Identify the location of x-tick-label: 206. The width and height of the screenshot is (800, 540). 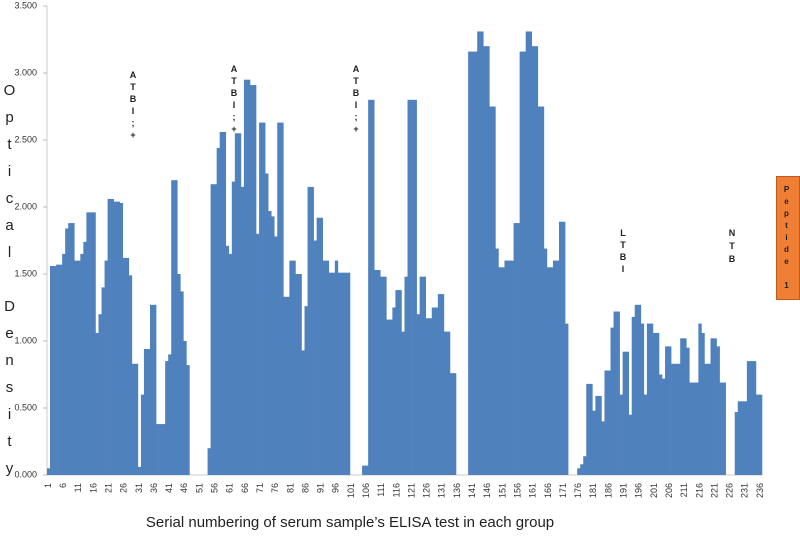
(669, 490).